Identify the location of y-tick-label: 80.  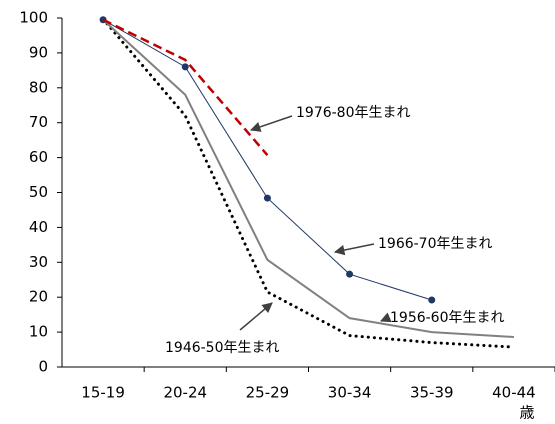
(38, 87).